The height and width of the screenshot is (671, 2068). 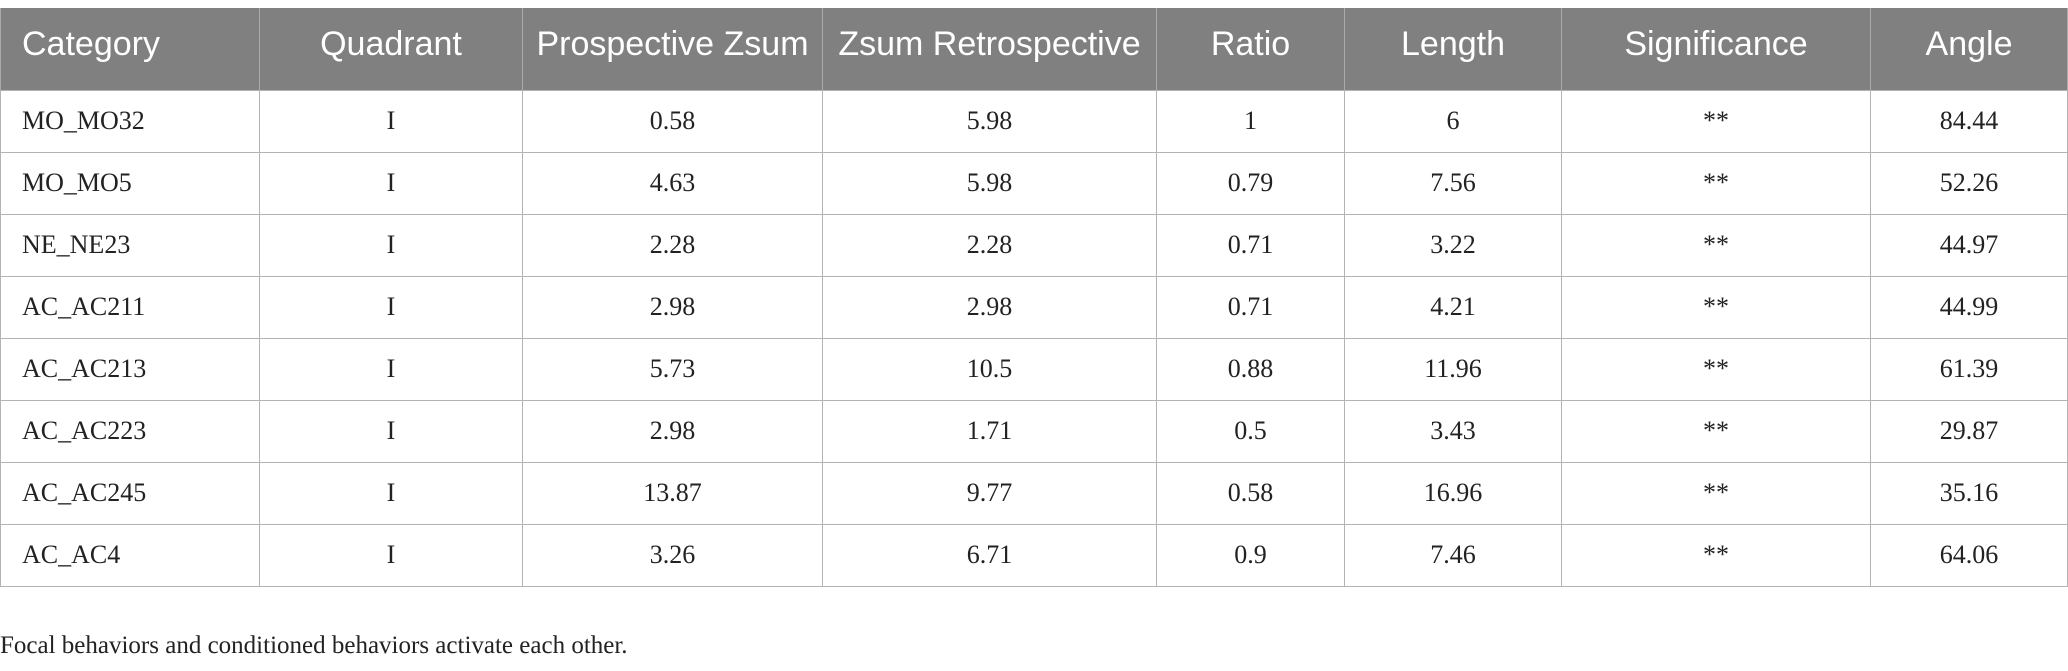 I want to click on cell-angle: 44.97, so click(x=1969, y=245).